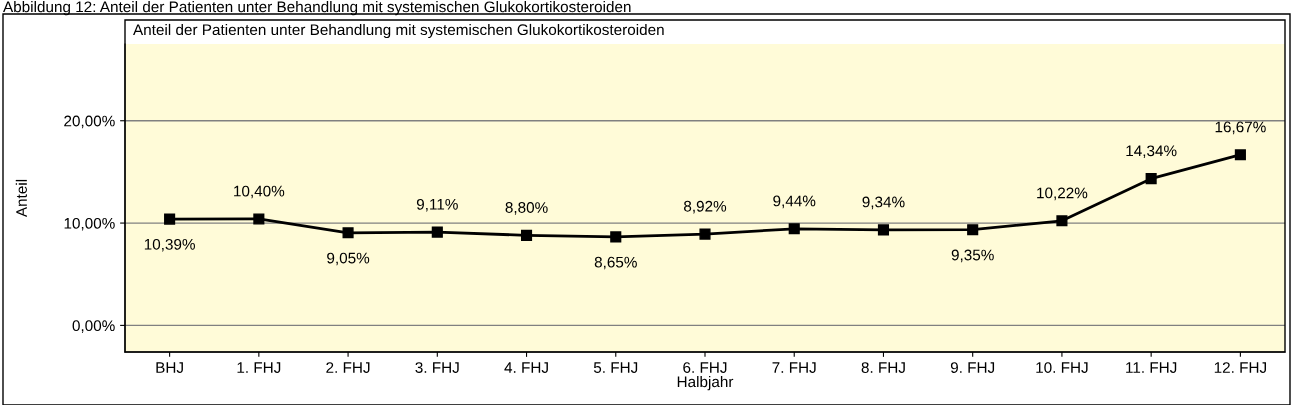 The width and height of the screenshot is (1294, 405). What do you see at coordinates (794, 367) in the screenshot?
I see `x-tick-label: 7. FHJ` at bounding box center [794, 367].